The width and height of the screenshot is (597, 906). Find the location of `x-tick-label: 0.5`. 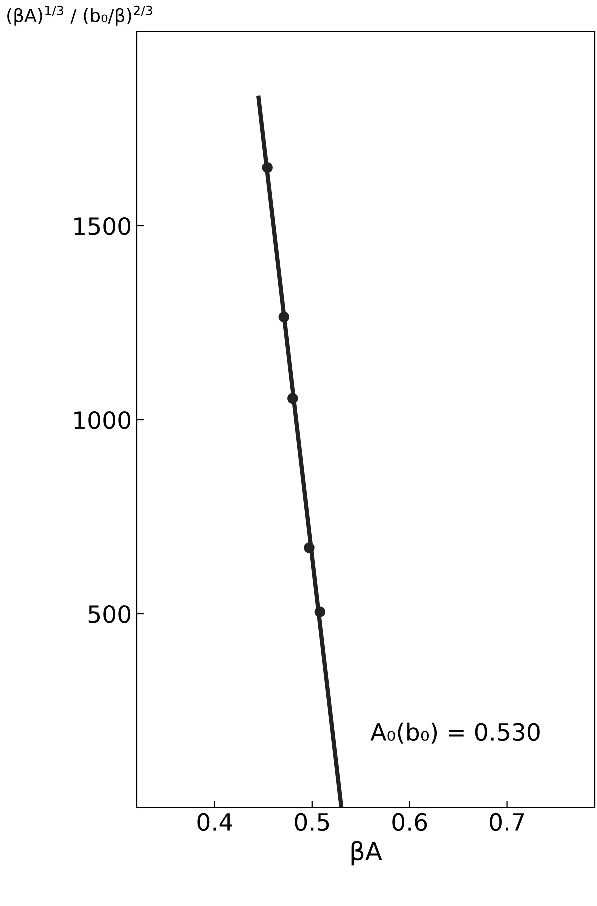

x-tick-label: 0.5 is located at coordinates (312, 822).